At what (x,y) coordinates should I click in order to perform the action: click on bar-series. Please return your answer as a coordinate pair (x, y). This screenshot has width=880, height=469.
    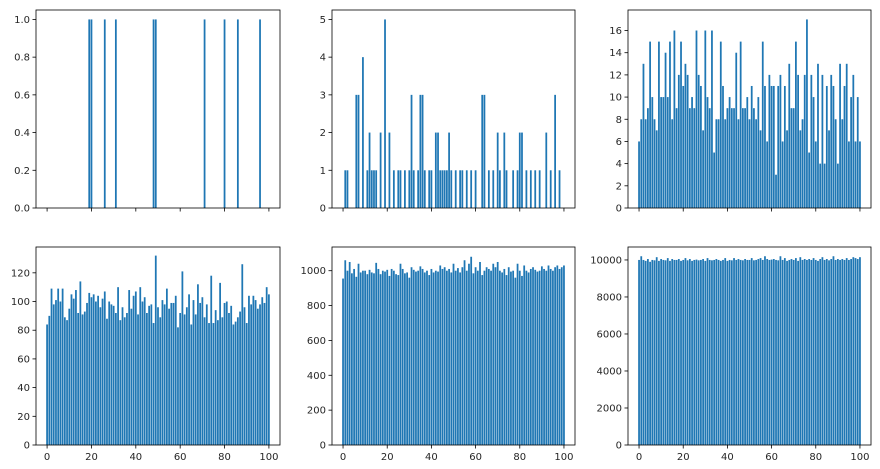
    Looking at the image, I should click on (453, 350).